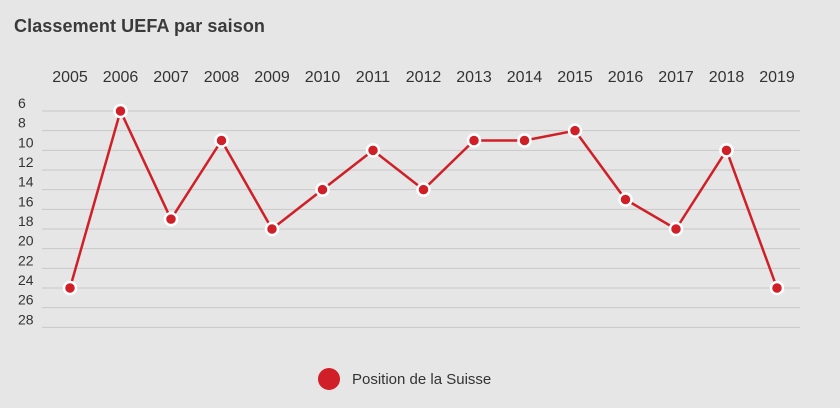 The height and width of the screenshot is (408, 840). What do you see at coordinates (424, 77) in the screenshot?
I see `x-tick-label: 2012` at bounding box center [424, 77].